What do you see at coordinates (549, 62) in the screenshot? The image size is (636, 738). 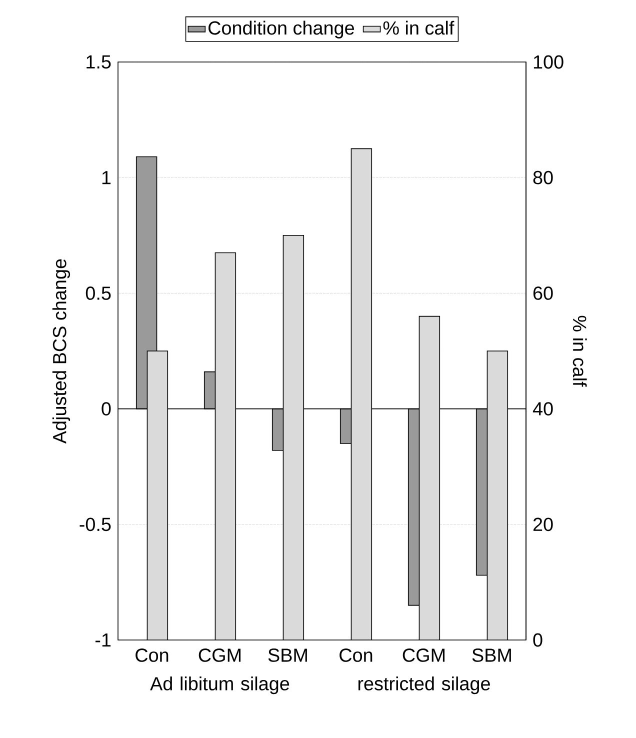 I see `y2-tick-label: 100` at bounding box center [549, 62].